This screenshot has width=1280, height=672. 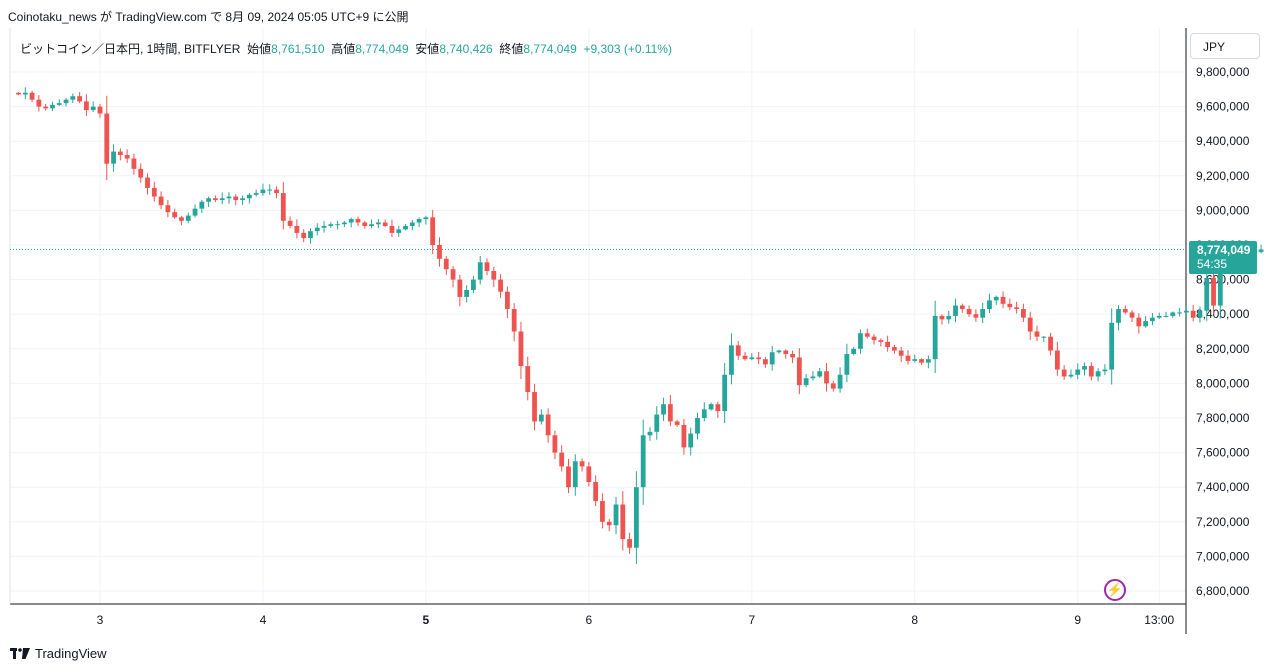 What do you see at coordinates (1159, 620) in the screenshot?
I see `x-tick-label: 13:00` at bounding box center [1159, 620].